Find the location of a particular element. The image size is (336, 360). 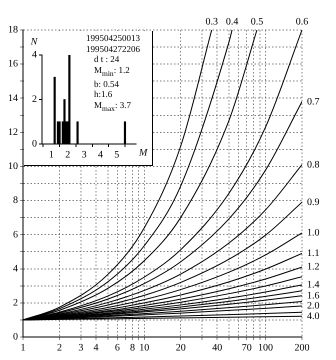

series-label: 1.2 is located at coordinates (313, 267).